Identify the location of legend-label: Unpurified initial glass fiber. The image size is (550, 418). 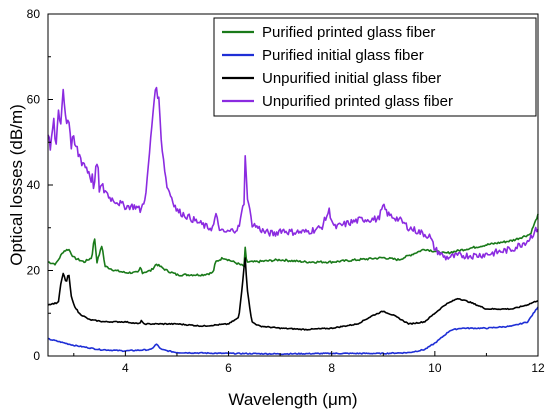
(351, 78).